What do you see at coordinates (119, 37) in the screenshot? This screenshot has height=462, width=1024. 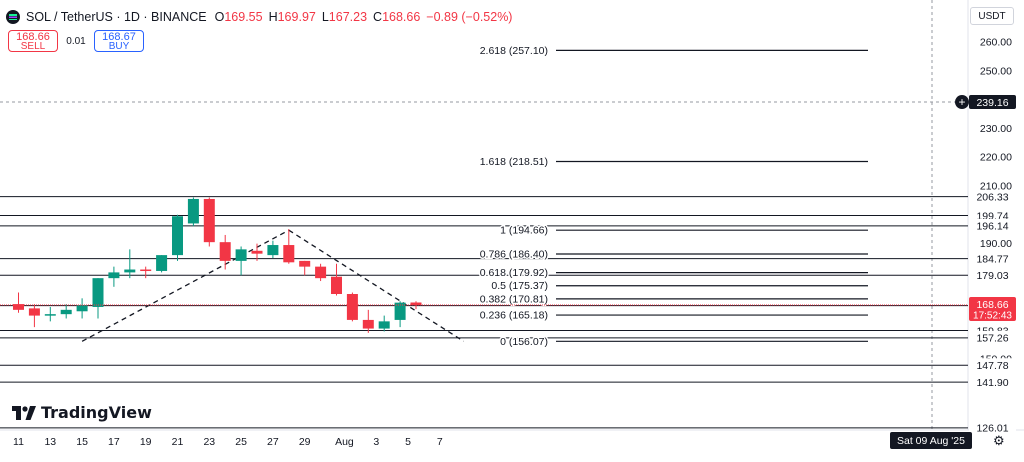 I see `buy-price: 168.67` at bounding box center [119, 37].